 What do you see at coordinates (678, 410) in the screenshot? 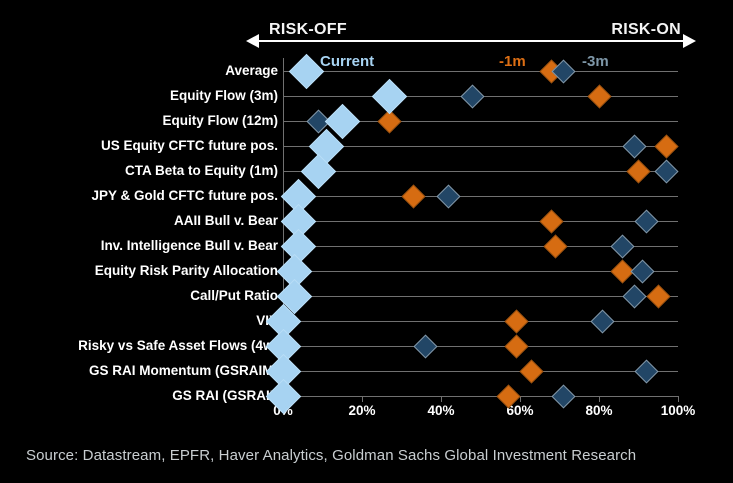
I see `x-tick-label: 100%` at bounding box center [678, 410].